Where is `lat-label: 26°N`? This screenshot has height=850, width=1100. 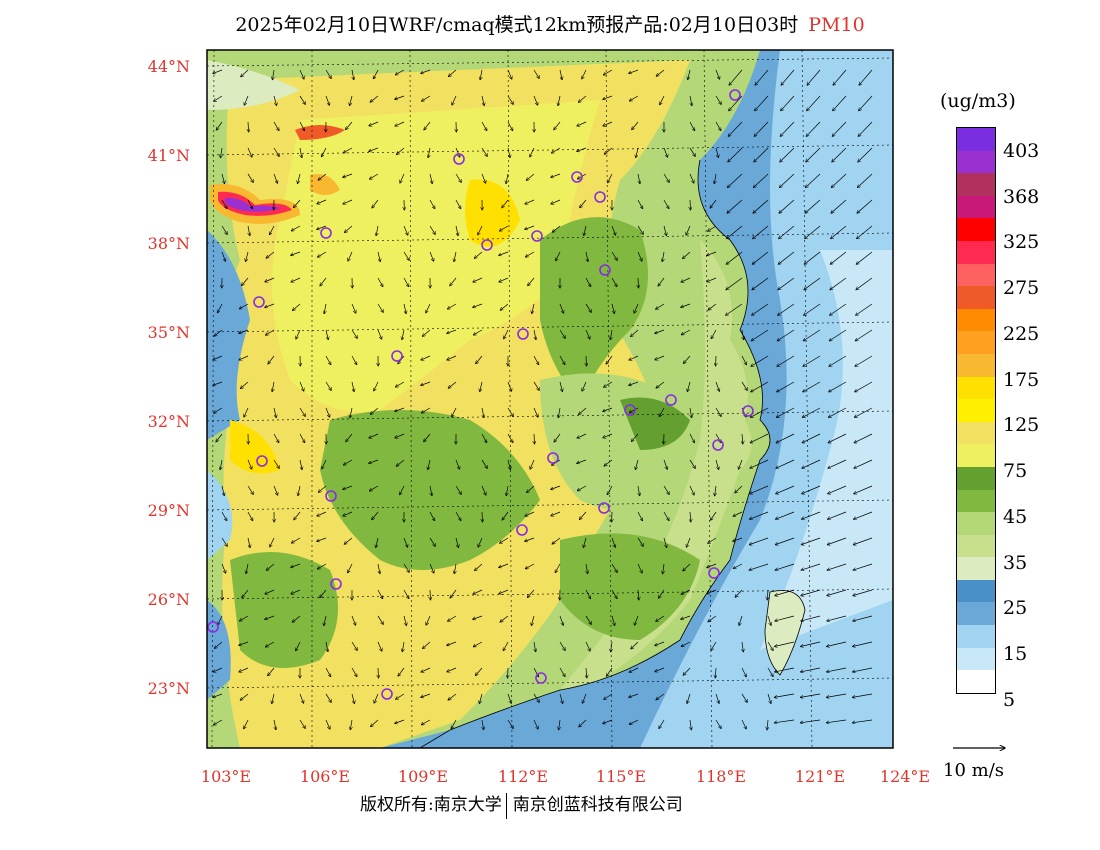
lat-label: 26°N is located at coordinates (169, 599).